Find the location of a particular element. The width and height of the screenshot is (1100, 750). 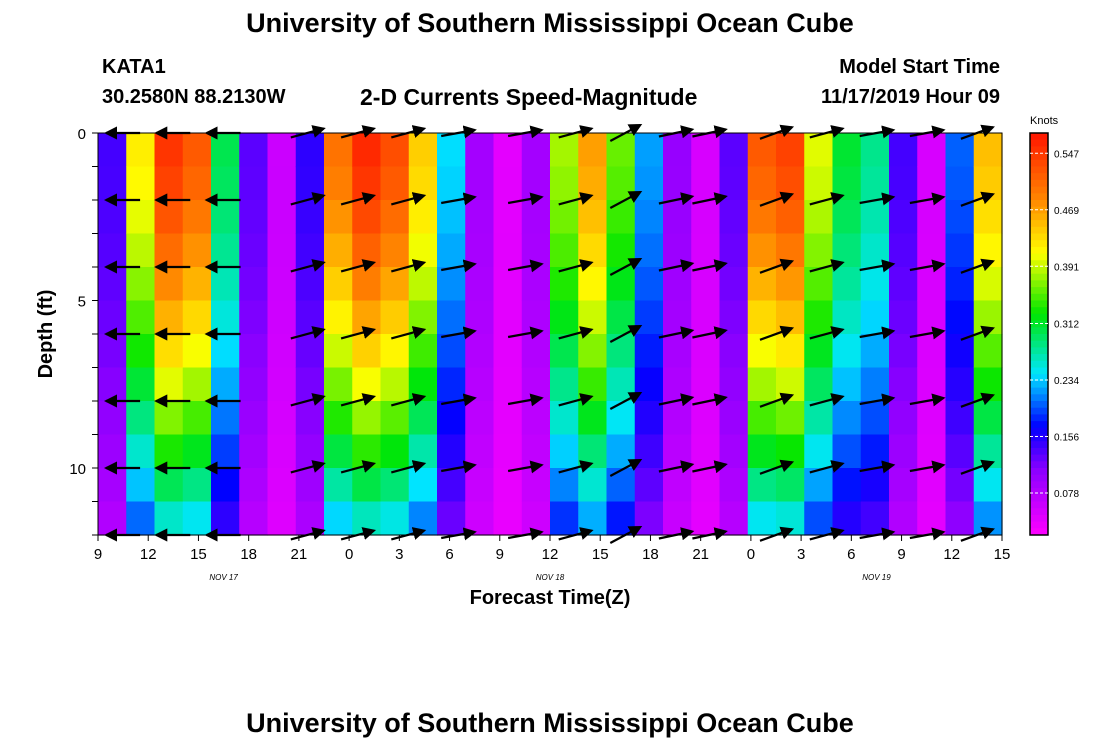

x-tick-label: 3 is located at coordinates (399, 554).